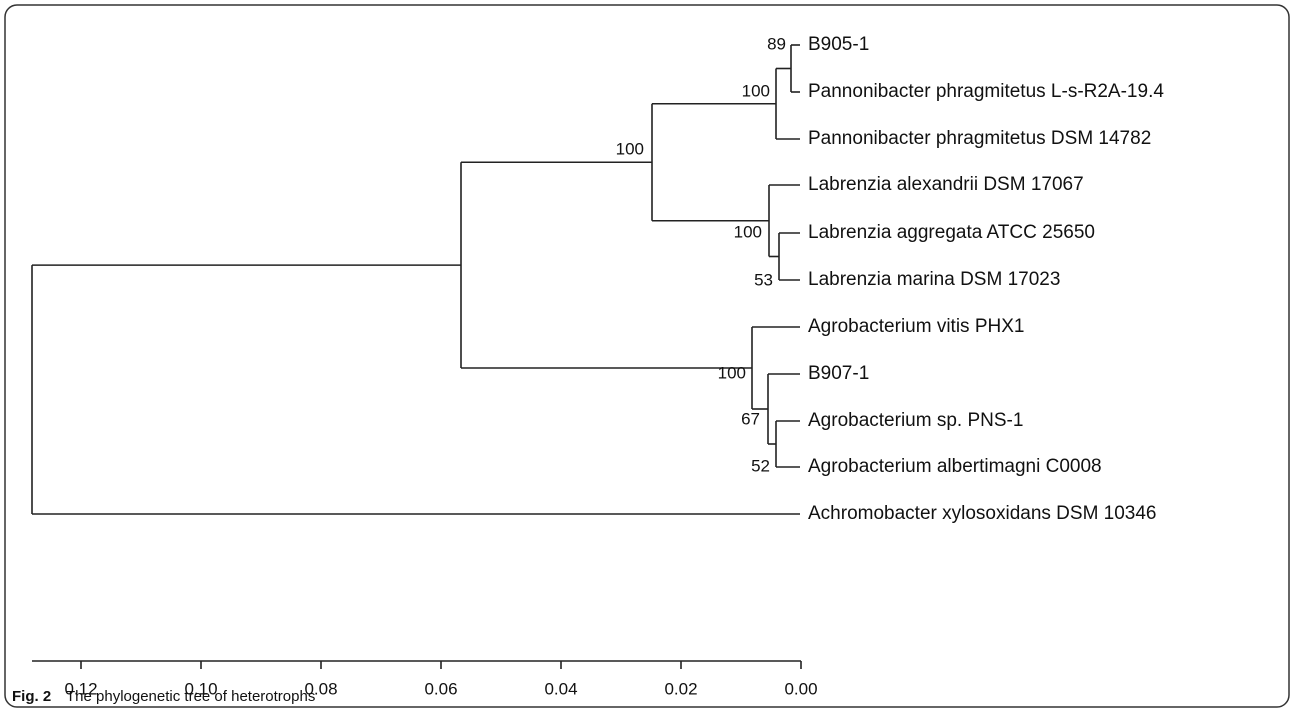 The width and height of the screenshot is (1295, 718). Describe the element at coordinates (80, 688) in the screenshot. I see `scale-label: 0.12` at that location.